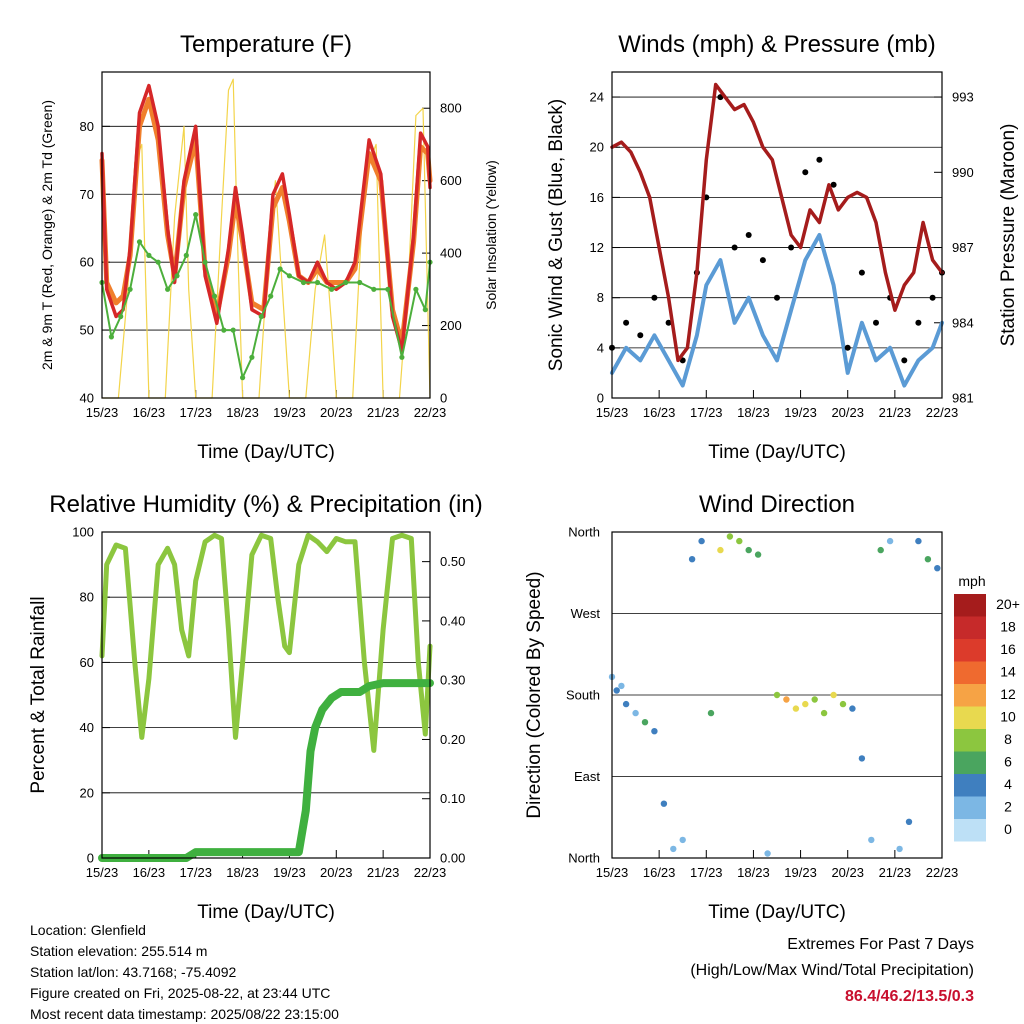 The height and width of the screenshot is (1024, 1024). I want to click on y2-tick-label: 0.50, so click(452, 561).